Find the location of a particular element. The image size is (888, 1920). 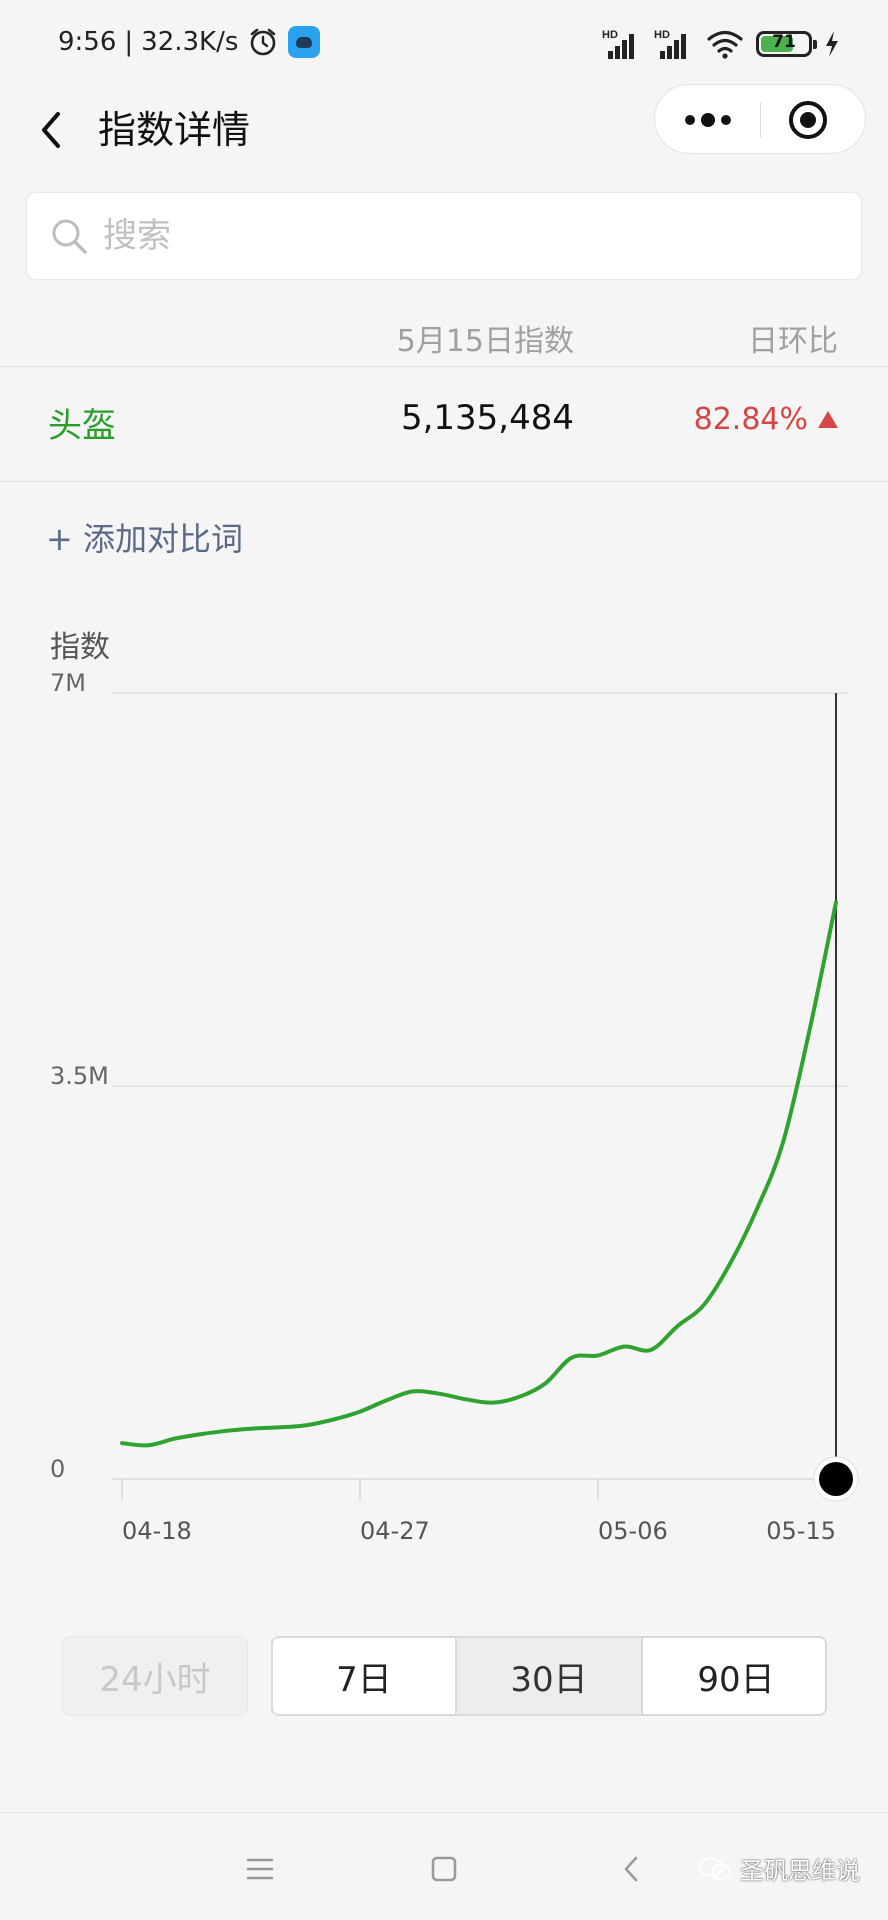

status-left: 9:56 | 32.3K/s is located at coordinates (189, 42).